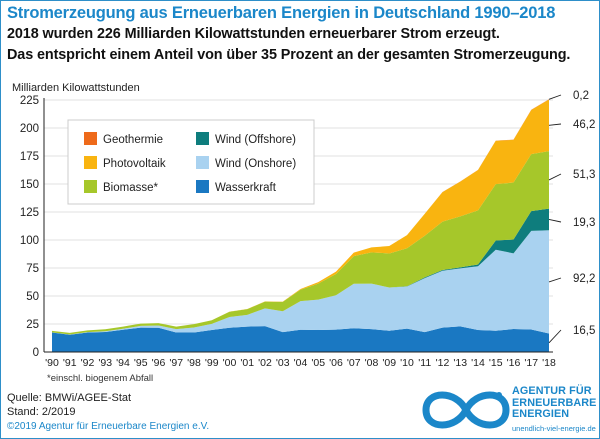  I want to click on logo-url: unendlich-viel-energie.de, so click(554, 428).